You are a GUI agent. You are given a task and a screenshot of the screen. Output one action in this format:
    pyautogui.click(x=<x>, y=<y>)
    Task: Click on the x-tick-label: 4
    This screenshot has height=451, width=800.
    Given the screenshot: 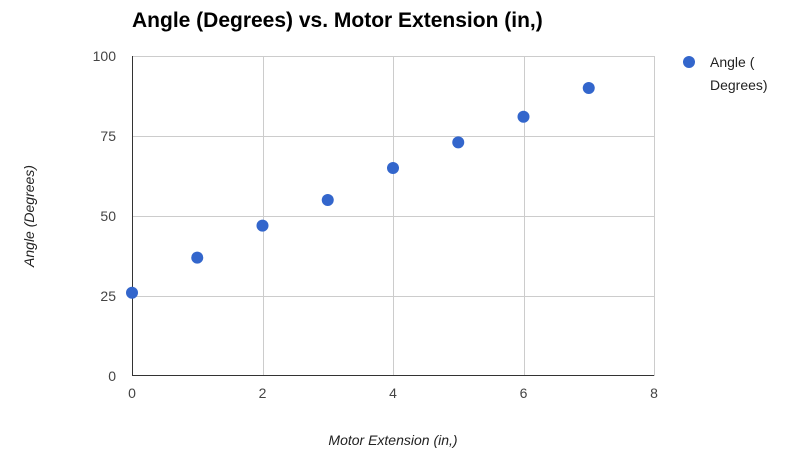 What is the action you would take?
    pyautogui.click(x=393, y=393)
    